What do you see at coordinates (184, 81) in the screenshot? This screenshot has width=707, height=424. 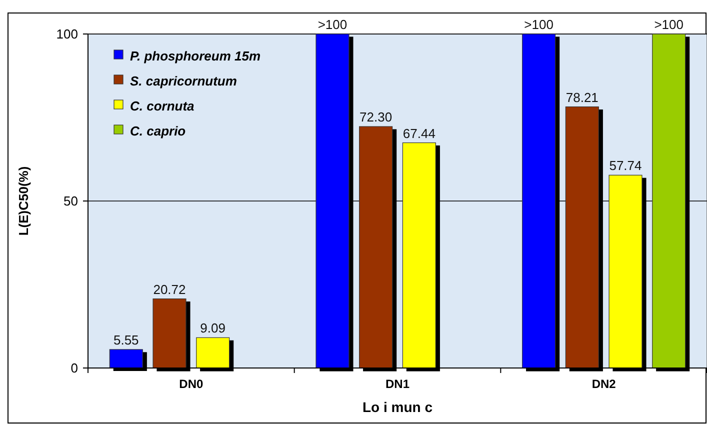 I see `legend-label: S. capricornutum` at bounding box center [184, 81].